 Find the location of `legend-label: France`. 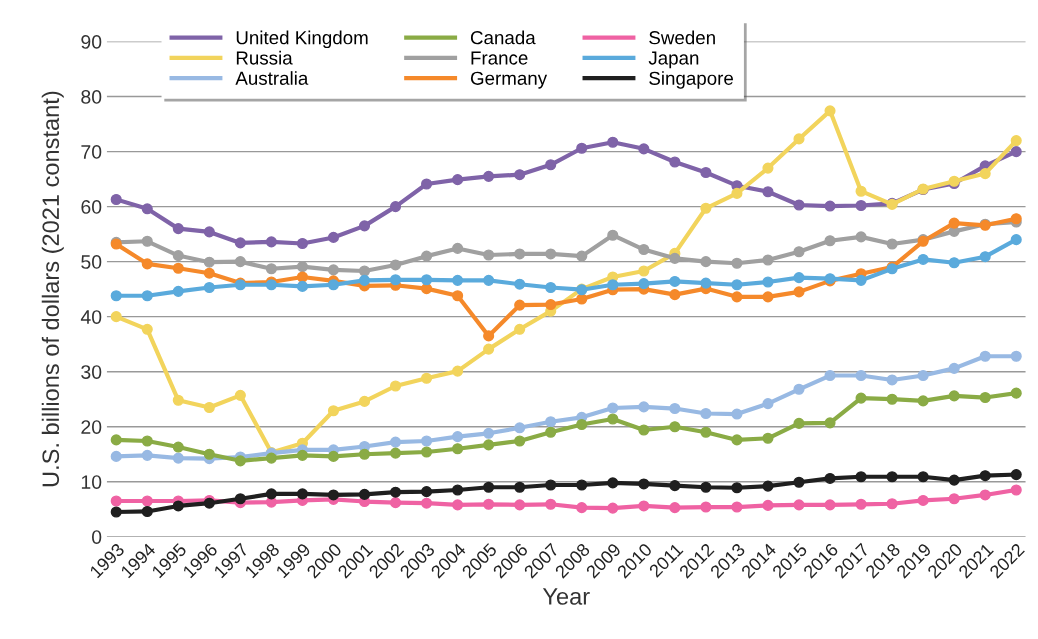

legend-label: France is located at coordinates (499, 58).